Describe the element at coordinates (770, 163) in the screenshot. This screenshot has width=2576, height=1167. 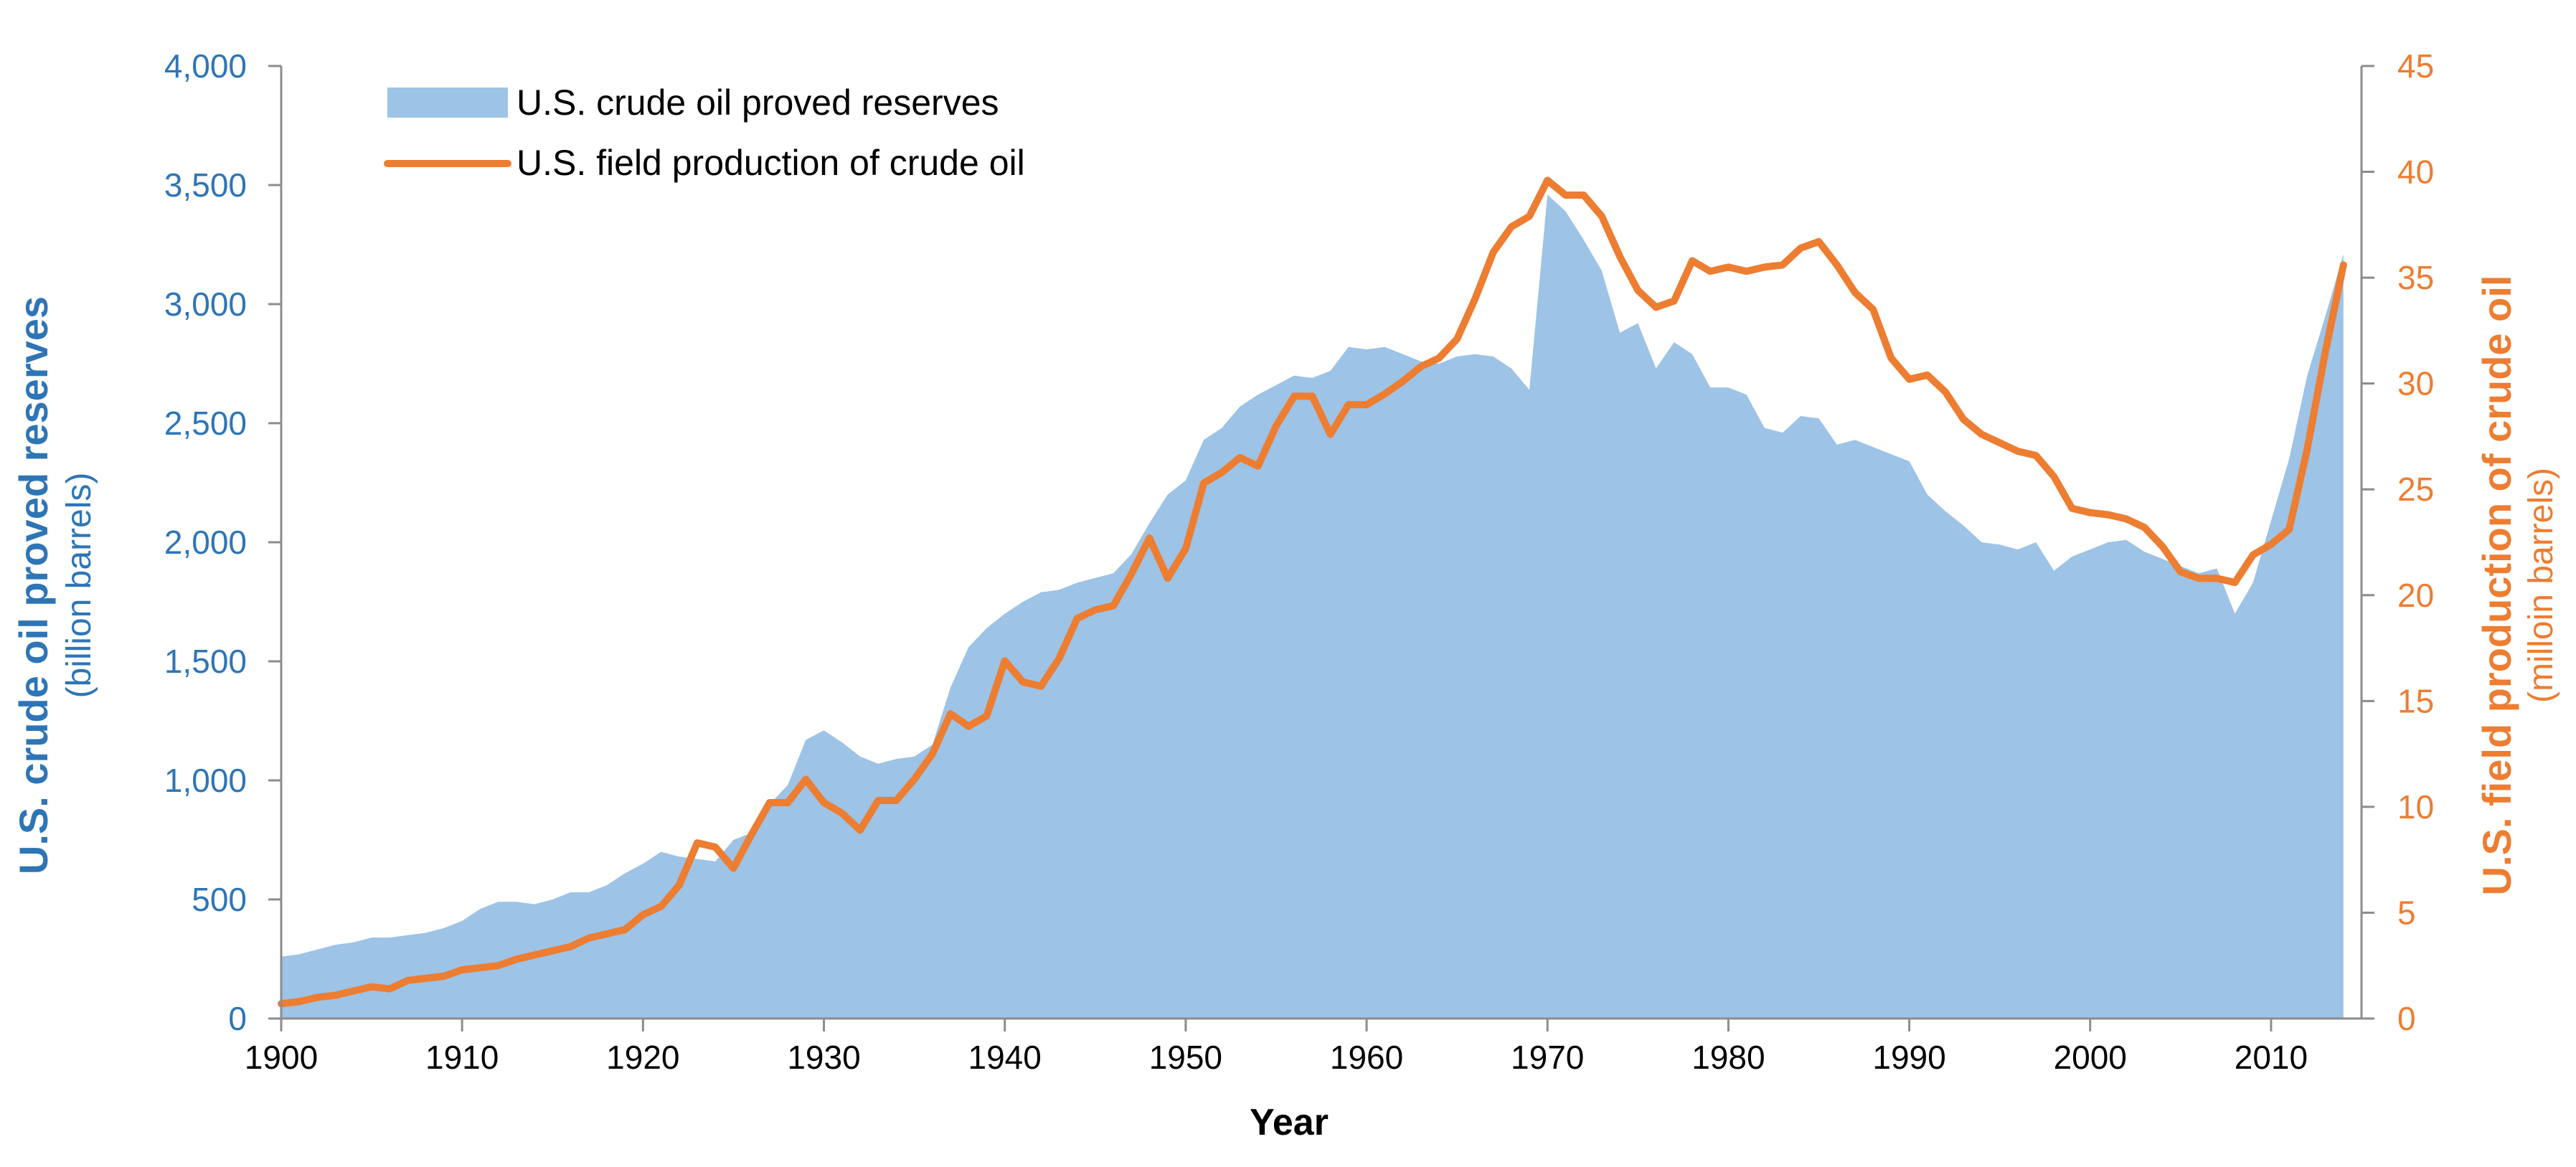
I see `legend-production-label: U.S. field production of crude oil` at that location.